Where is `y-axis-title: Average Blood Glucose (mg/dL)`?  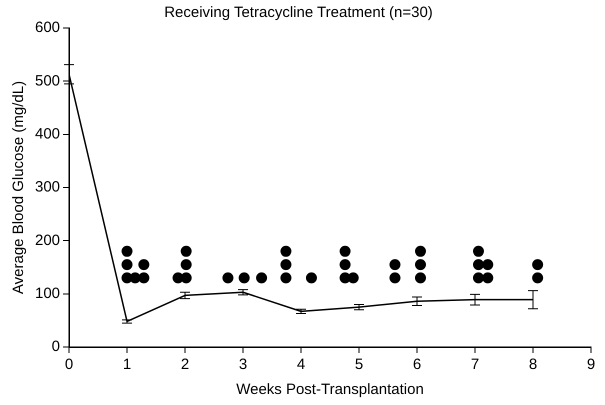
y-axis-title: Average Blood Glucose (mg/dL) is located at coordinates (19, 187).